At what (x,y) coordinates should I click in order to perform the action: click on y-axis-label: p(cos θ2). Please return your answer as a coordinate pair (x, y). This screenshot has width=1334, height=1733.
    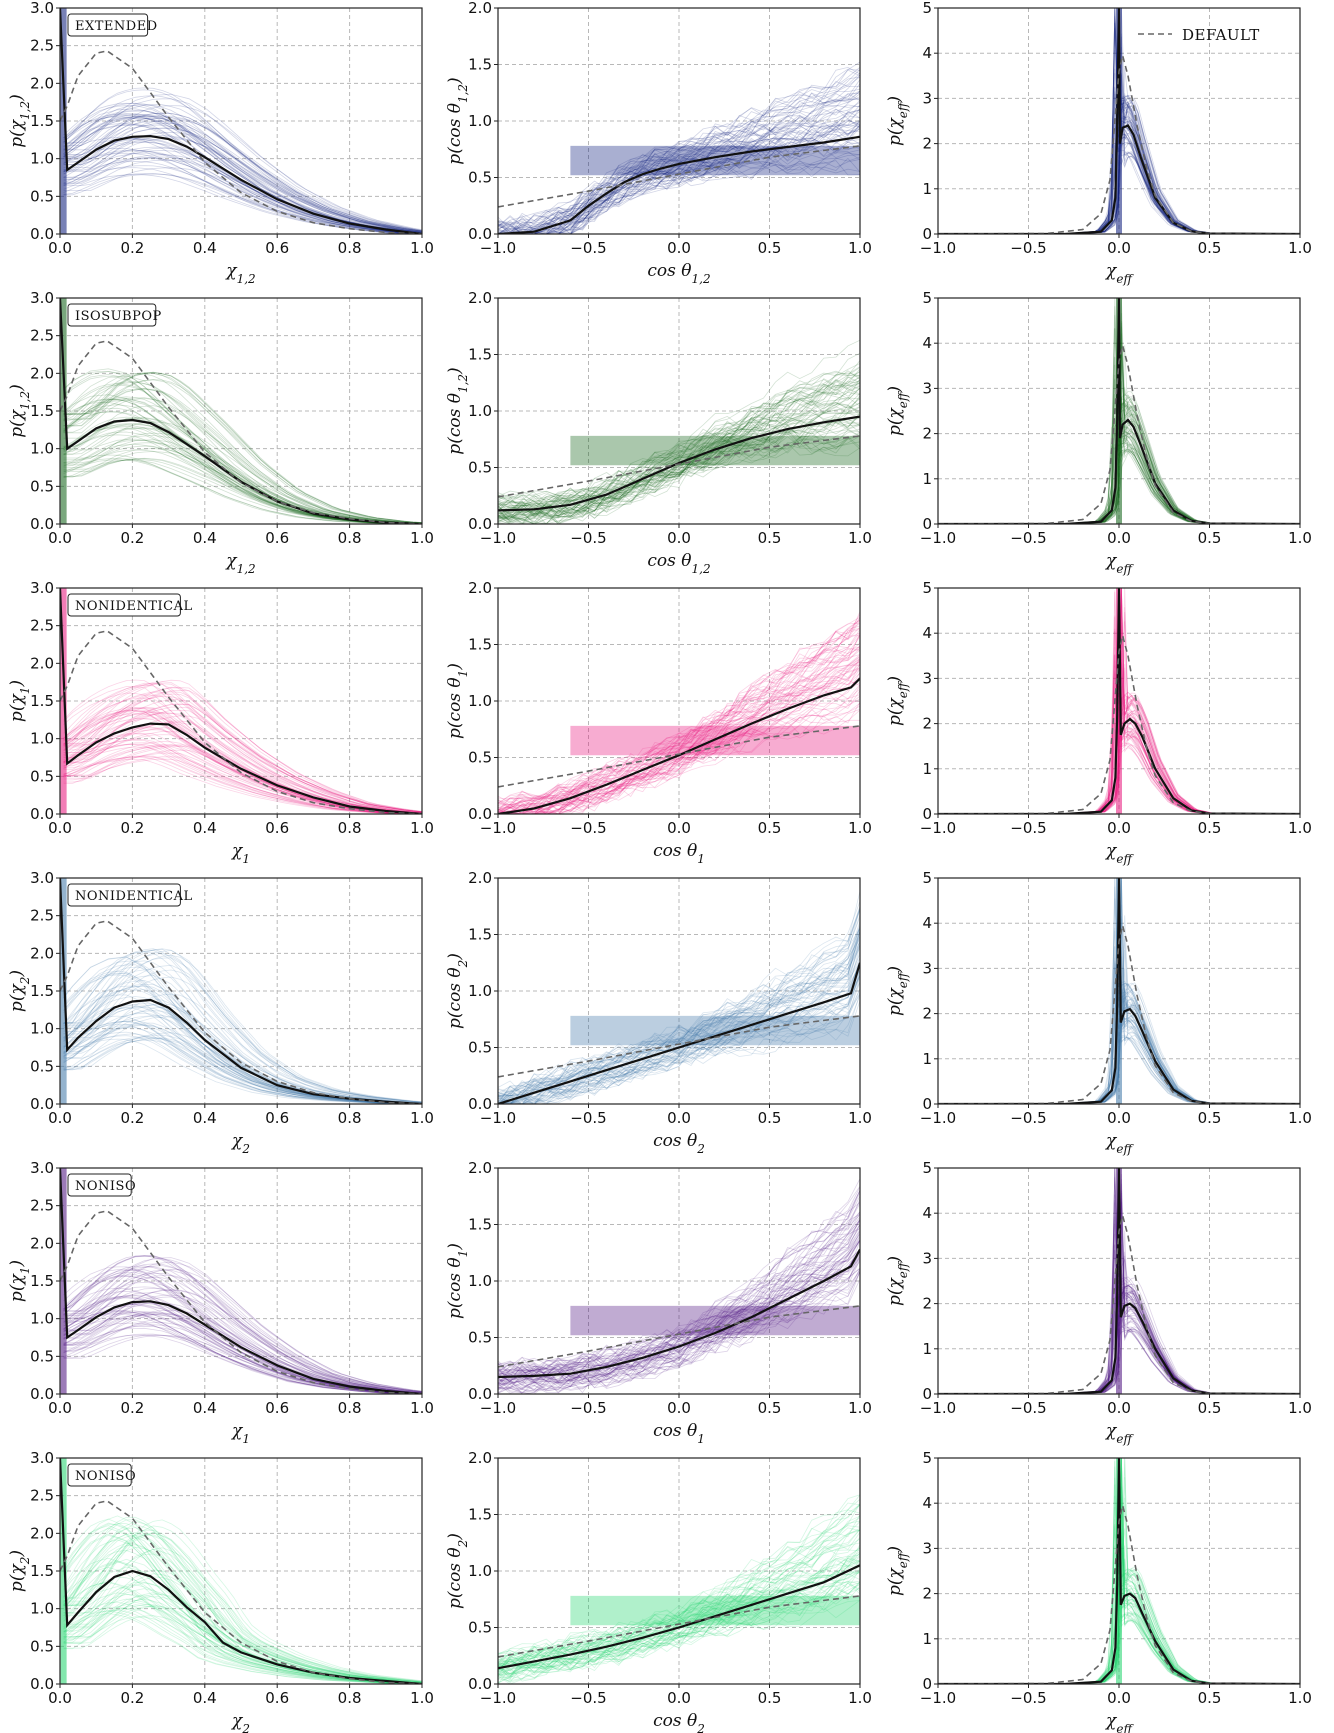
    Looking at the image, I should click on (457, 991).